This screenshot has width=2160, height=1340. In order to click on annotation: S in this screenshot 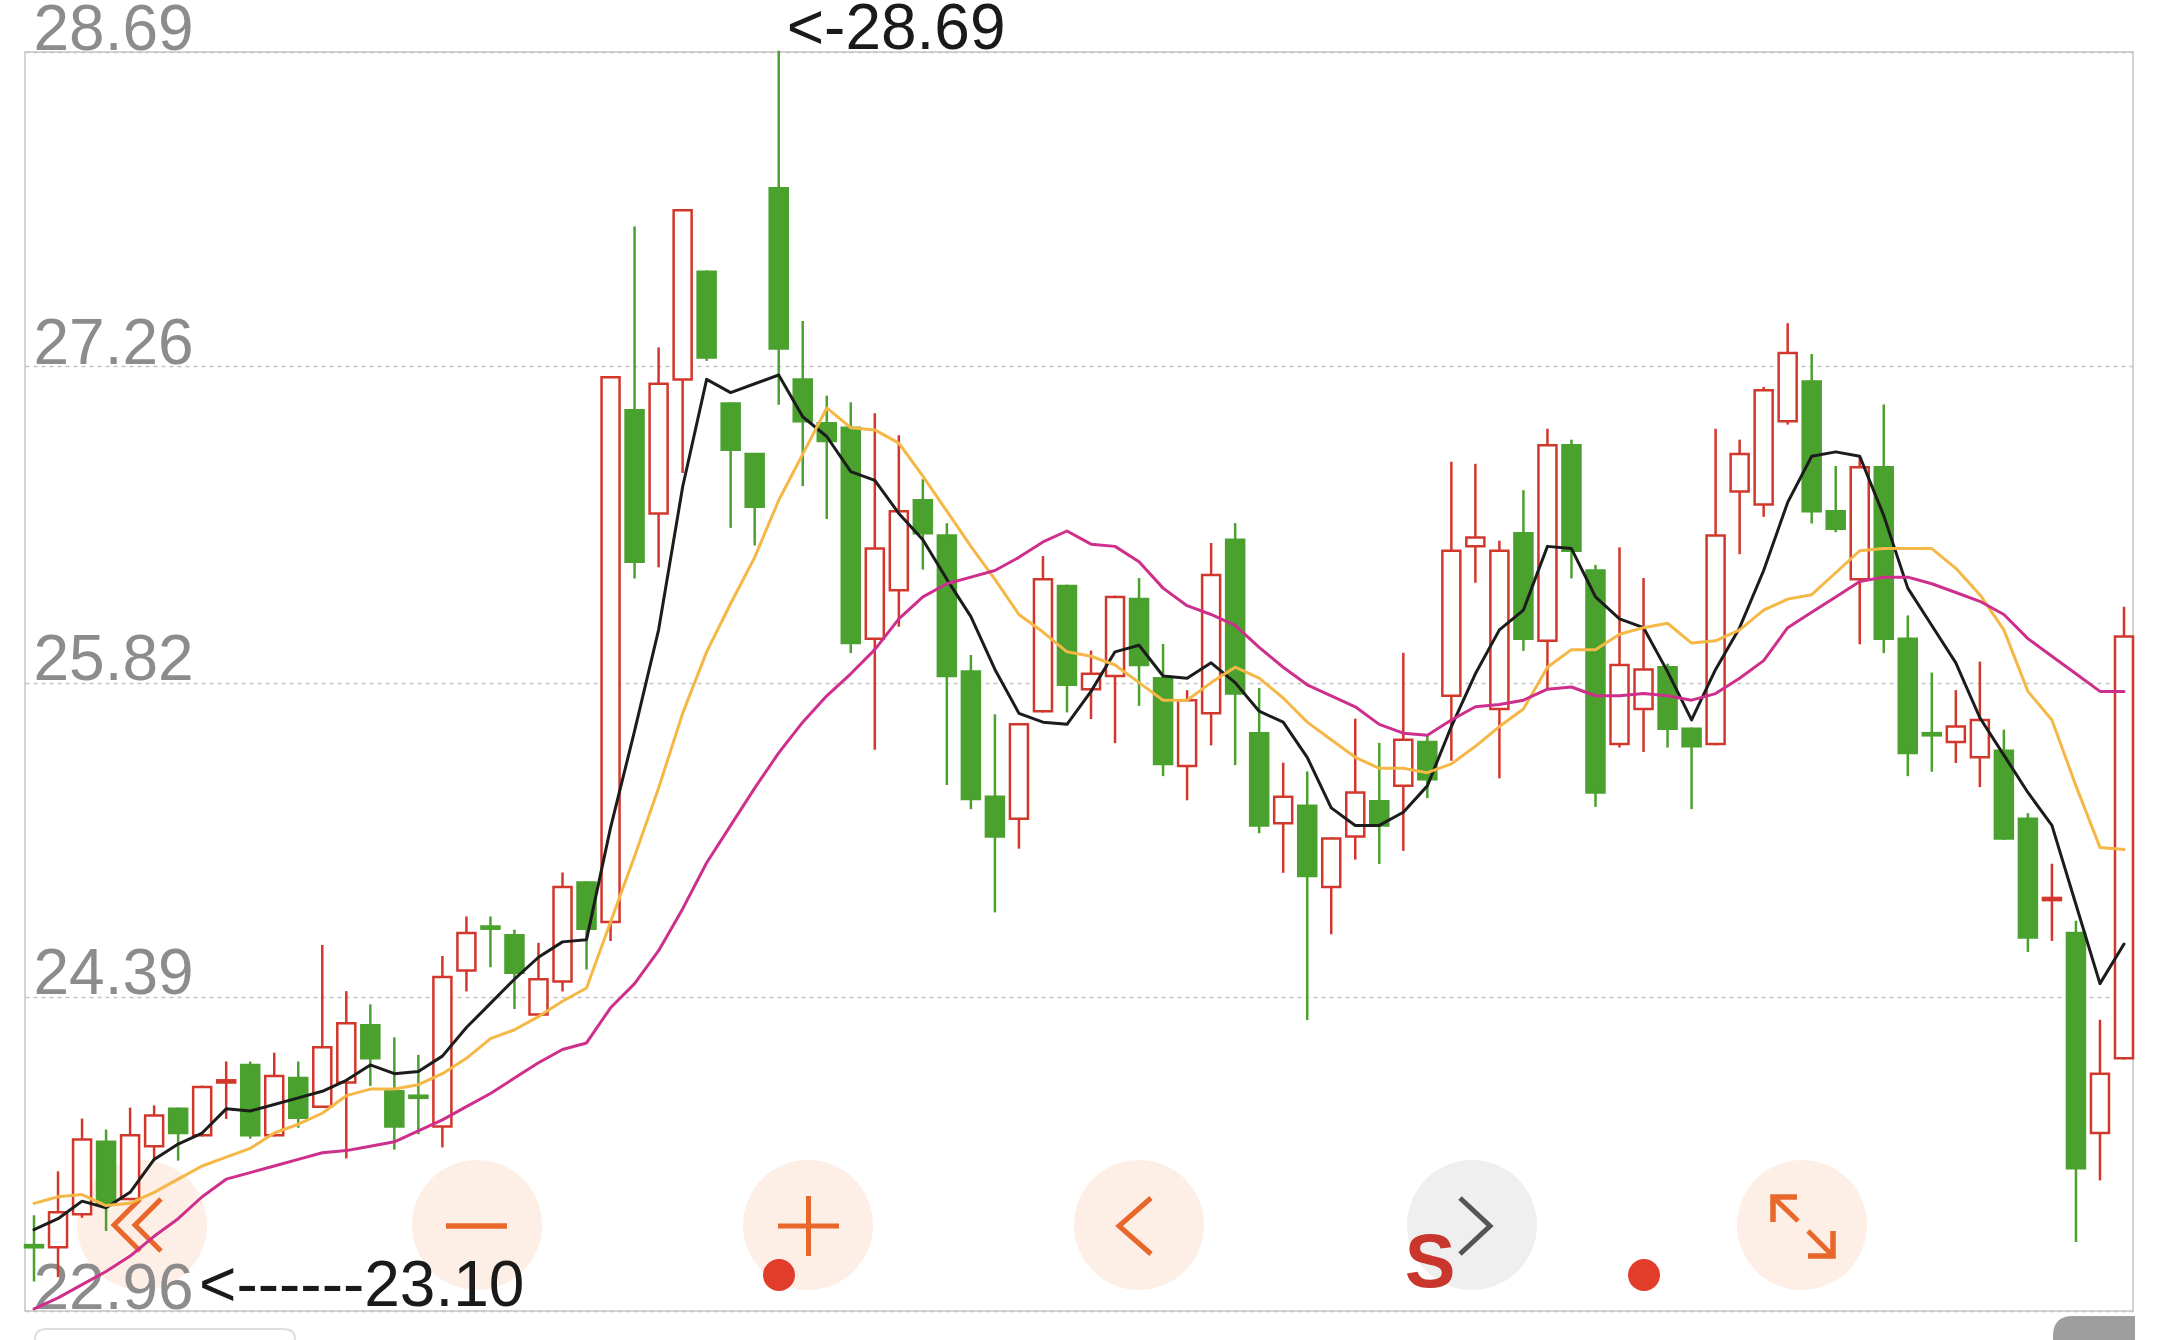, I will do `click(1430, 1260)`.